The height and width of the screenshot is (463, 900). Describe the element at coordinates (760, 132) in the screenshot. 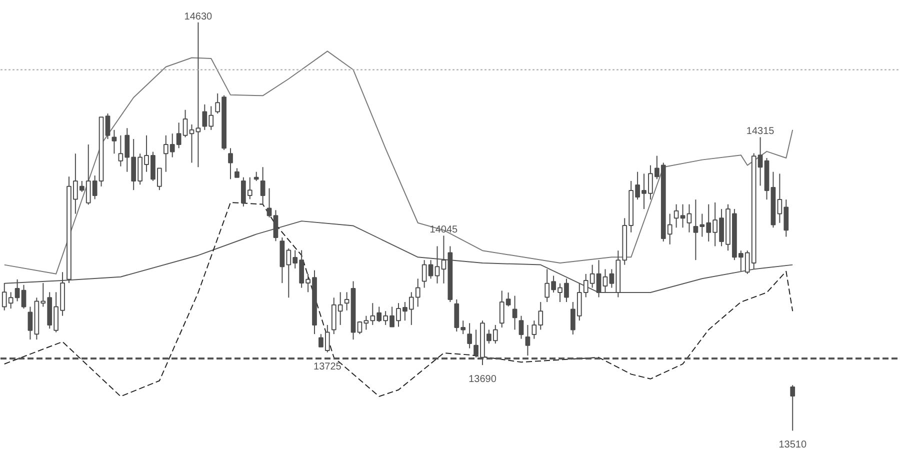

I see `annotation: 14315` at that location.